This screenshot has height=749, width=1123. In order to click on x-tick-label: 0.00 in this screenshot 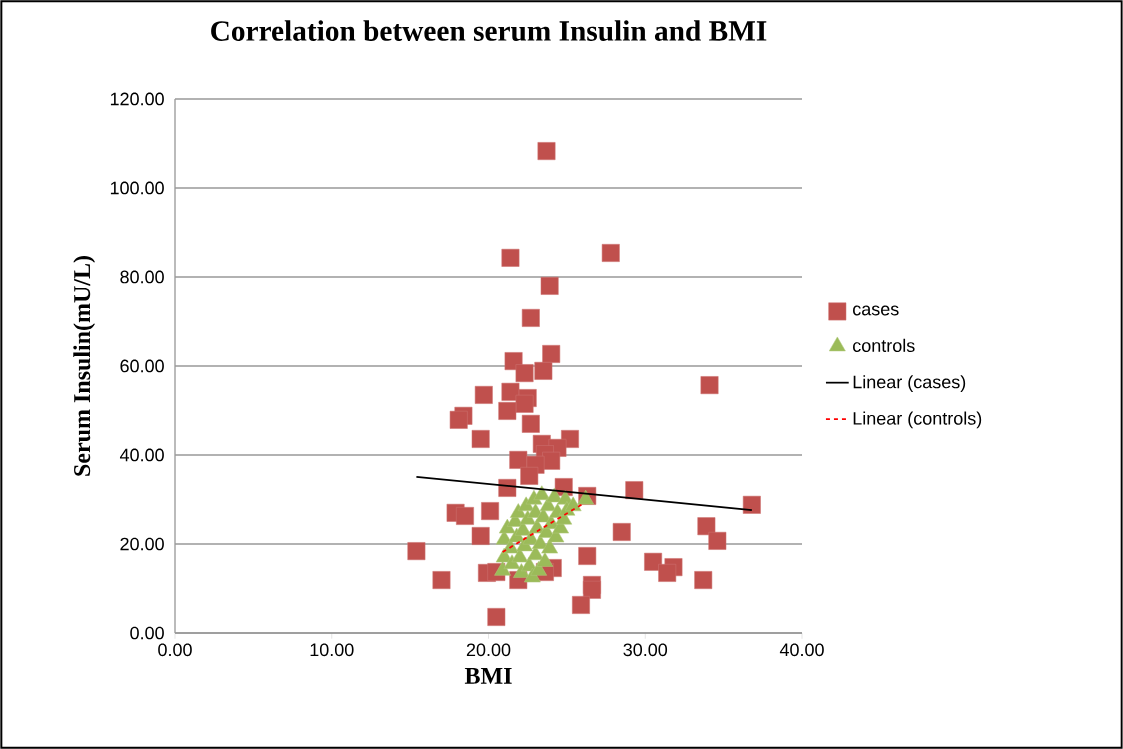, I will do `click(175, 650)`.